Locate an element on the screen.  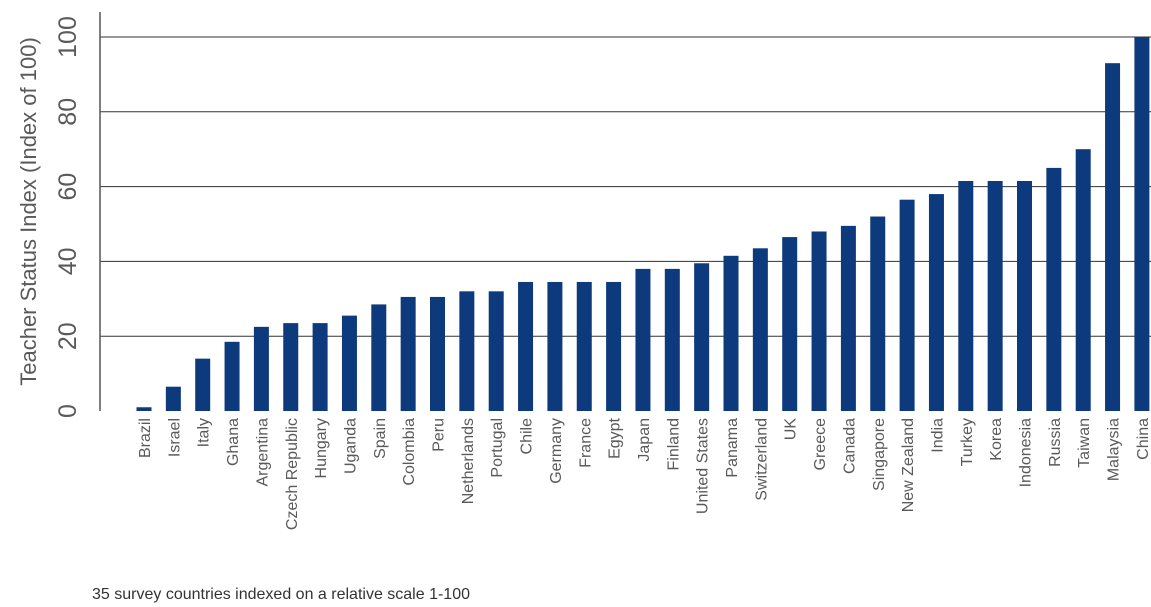
y-tick-label: 80 is located at coordinates (68, 112).